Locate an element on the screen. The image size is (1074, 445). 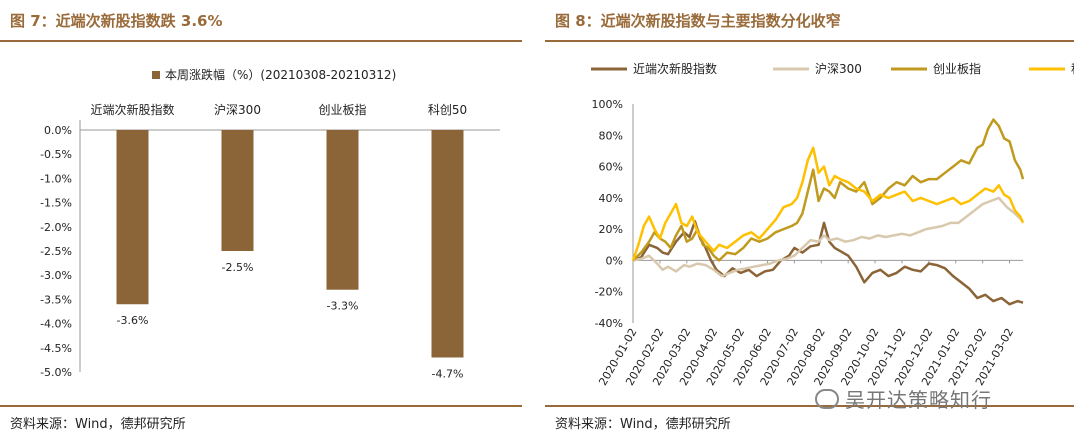
left-source-note: 资料来源：Wind，德邦研究所 is located at coordinates (98, 424).